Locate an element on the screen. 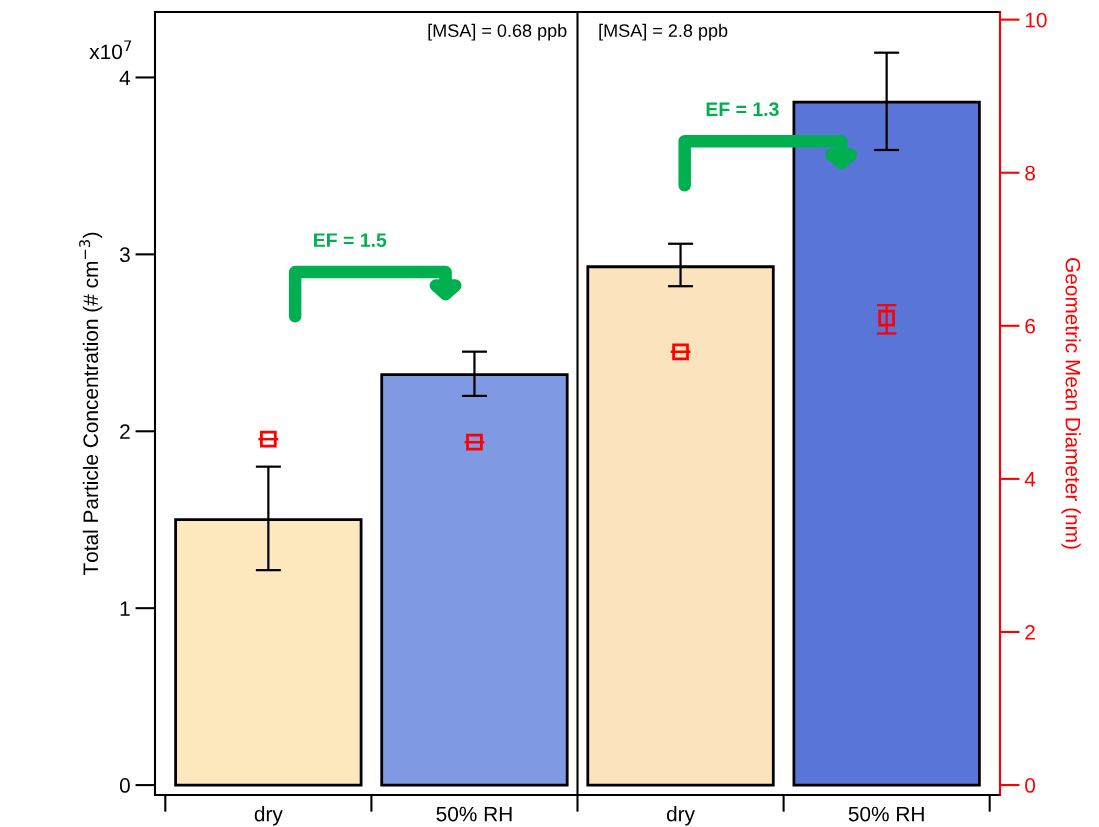 This screenshot has height=827, width=1099. y-tick-label: 4 is located at coordinates (125, 78).